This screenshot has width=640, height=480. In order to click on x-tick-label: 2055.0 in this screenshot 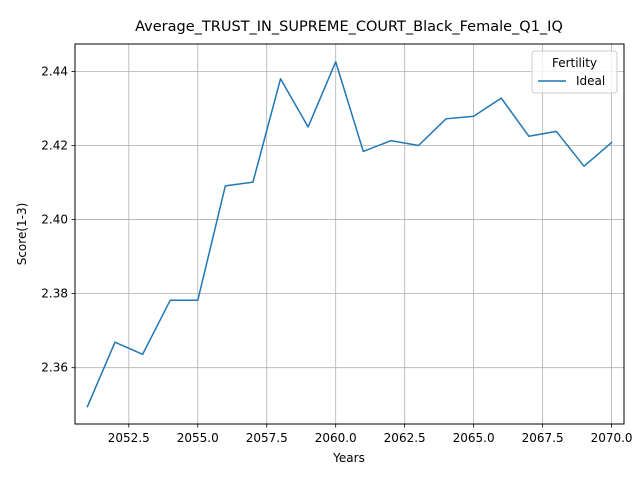, I will do `click(198, 438)`.